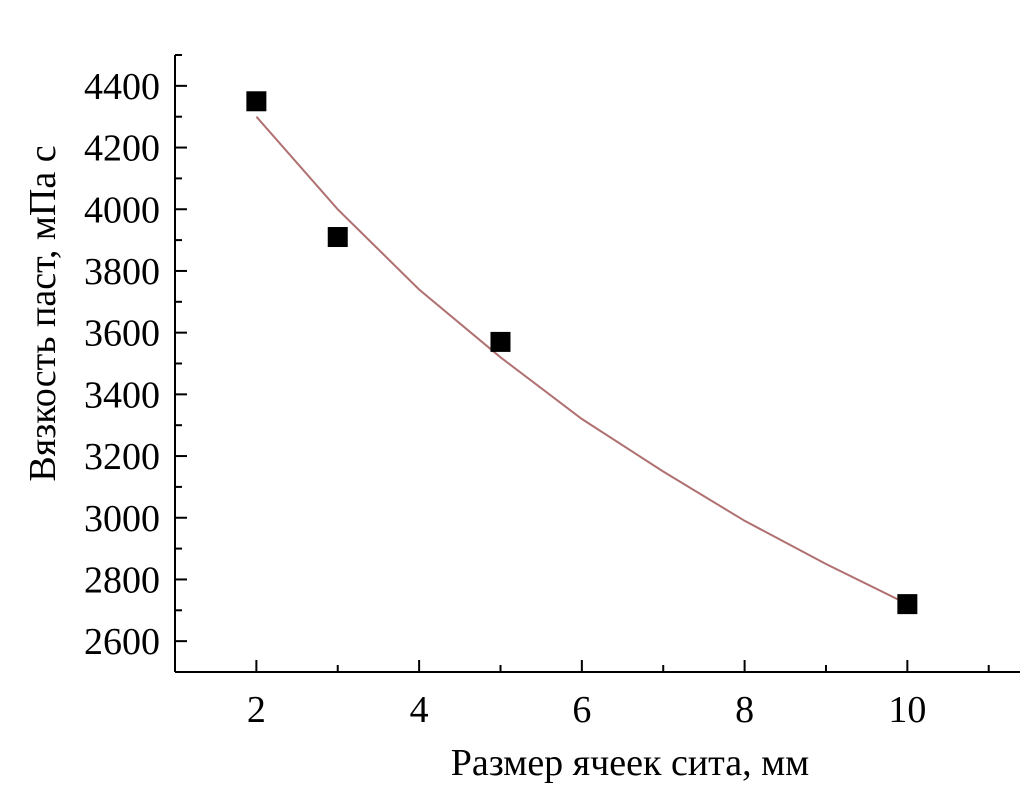  What do you see at coordinates (122, 519) in the screenshot?
I see `y-tick-label: 3000` at bounding box center [122, 519].